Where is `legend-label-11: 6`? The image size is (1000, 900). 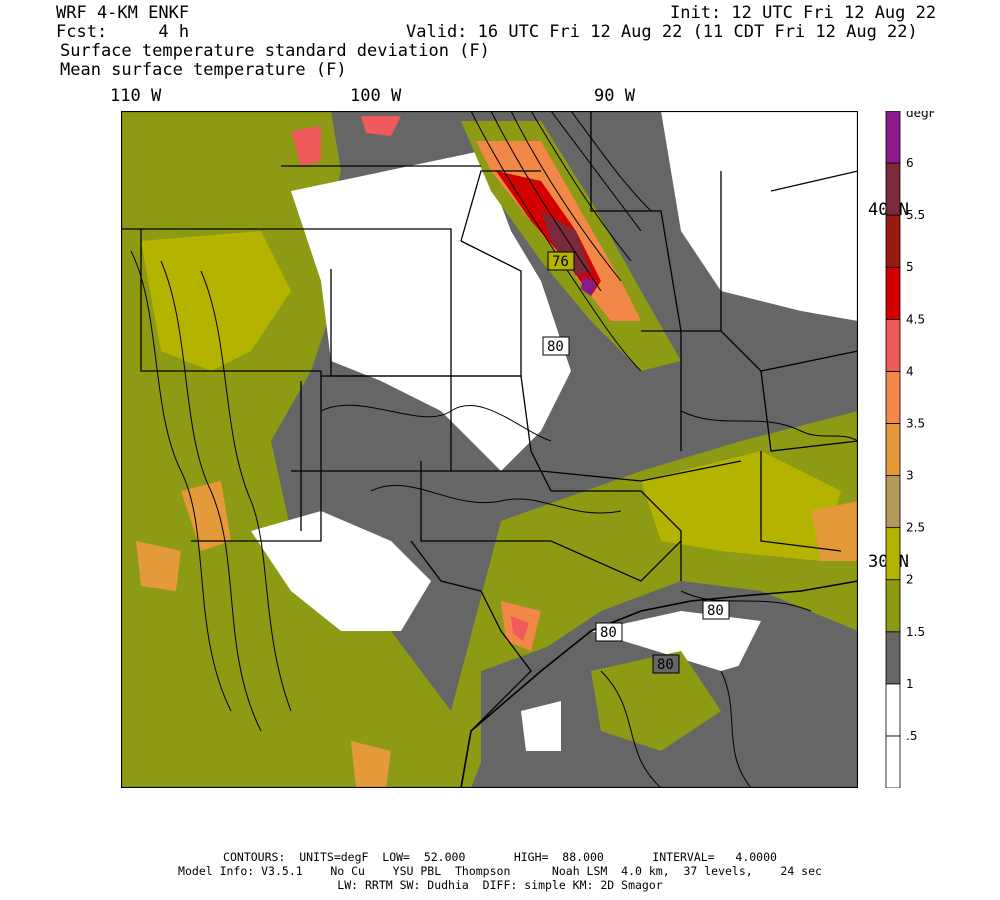
legend-label-11: 6 is located at coordinates (910, 163).